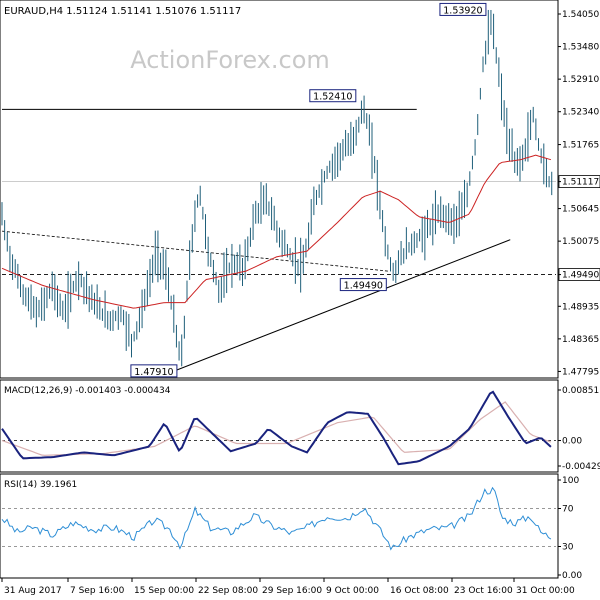  I want to click on macd-line, so click(276, 428).